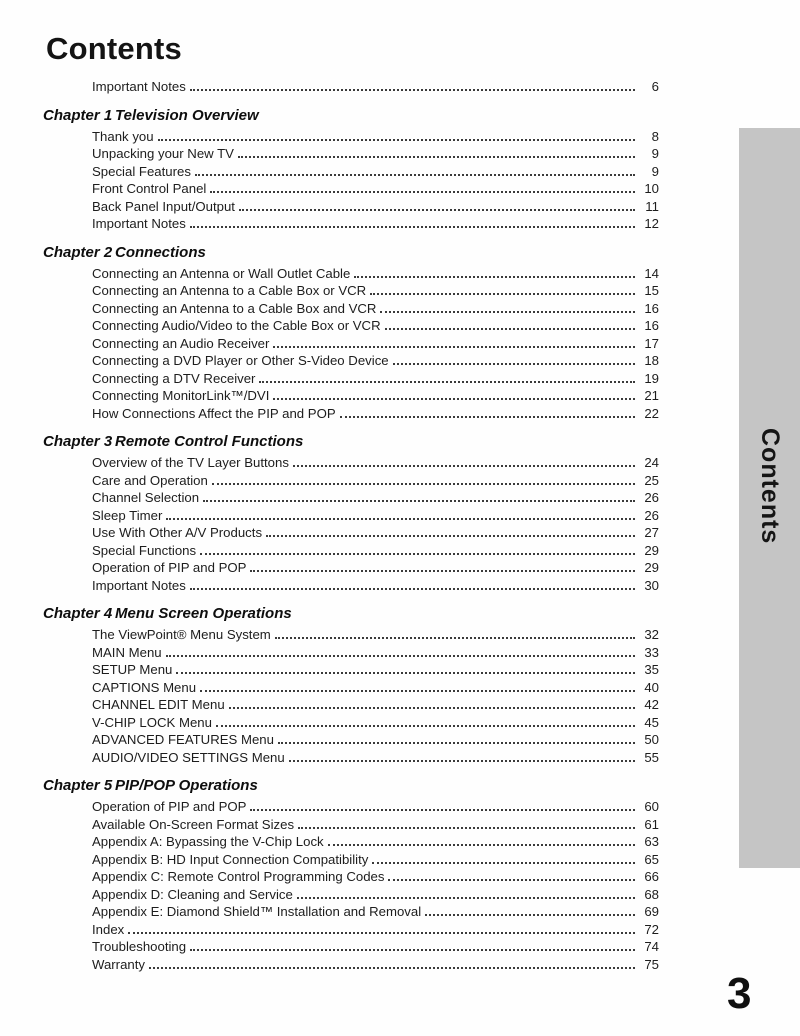 The height and width of the screenshot is (1036, 800). I want to click on chapter-title-label: Television Overview, so click(187, 115).